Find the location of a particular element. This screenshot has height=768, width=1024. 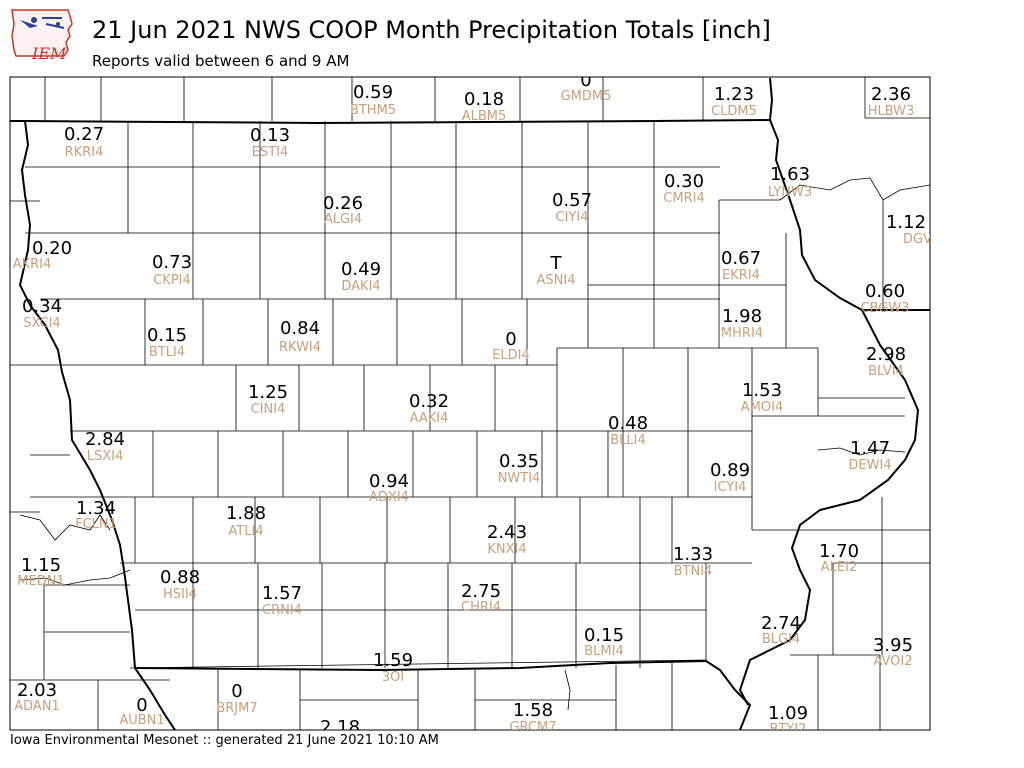

station-id: GMDM5 is located at coordinates (586, 96).